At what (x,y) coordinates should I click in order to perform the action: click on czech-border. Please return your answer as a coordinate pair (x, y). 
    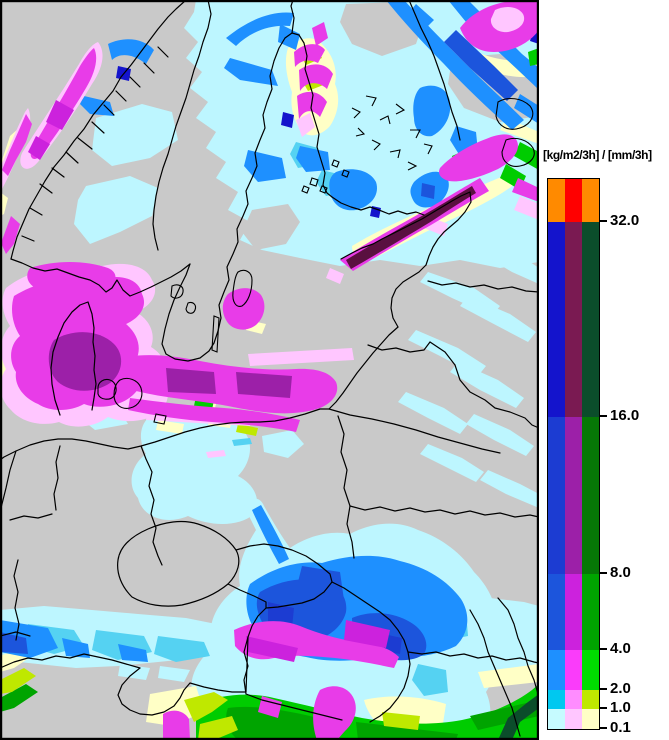
    Looking at the image, I should click on (178, 563).